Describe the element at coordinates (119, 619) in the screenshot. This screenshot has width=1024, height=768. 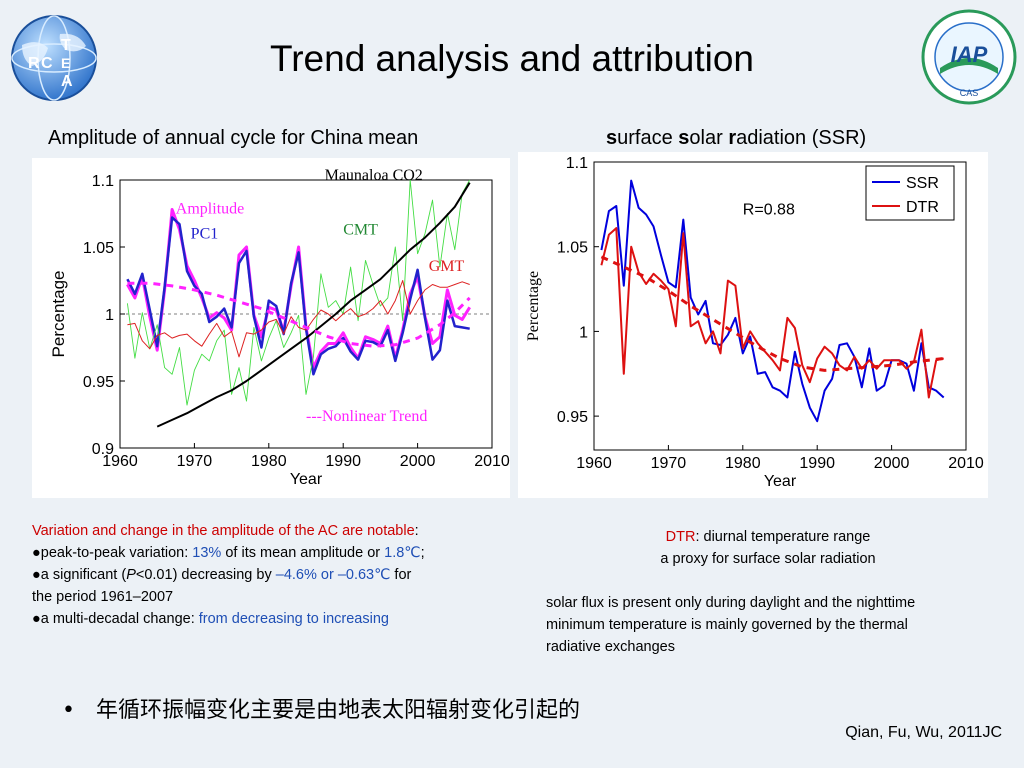
I see `b3-prefix: a multi-decadal change:` at that location.